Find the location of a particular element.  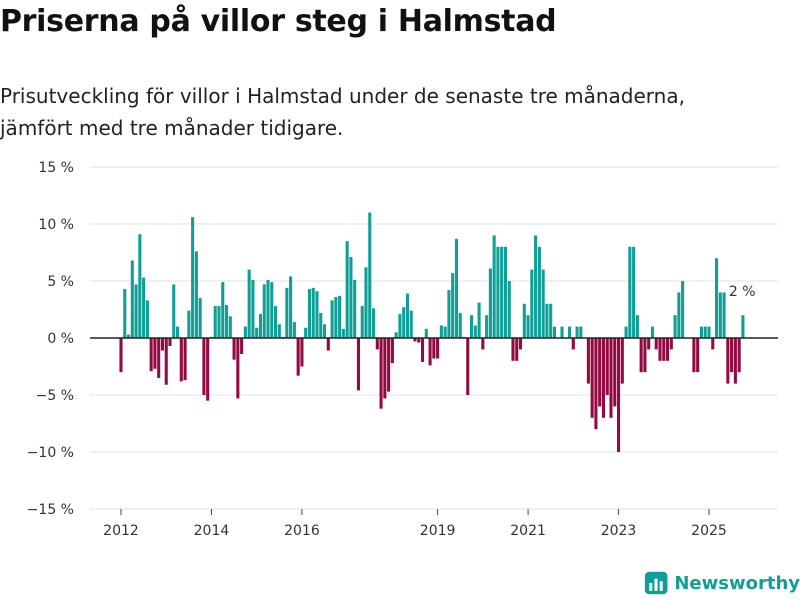

y-tick-label: 5 % is located at coordinates (60, 282).